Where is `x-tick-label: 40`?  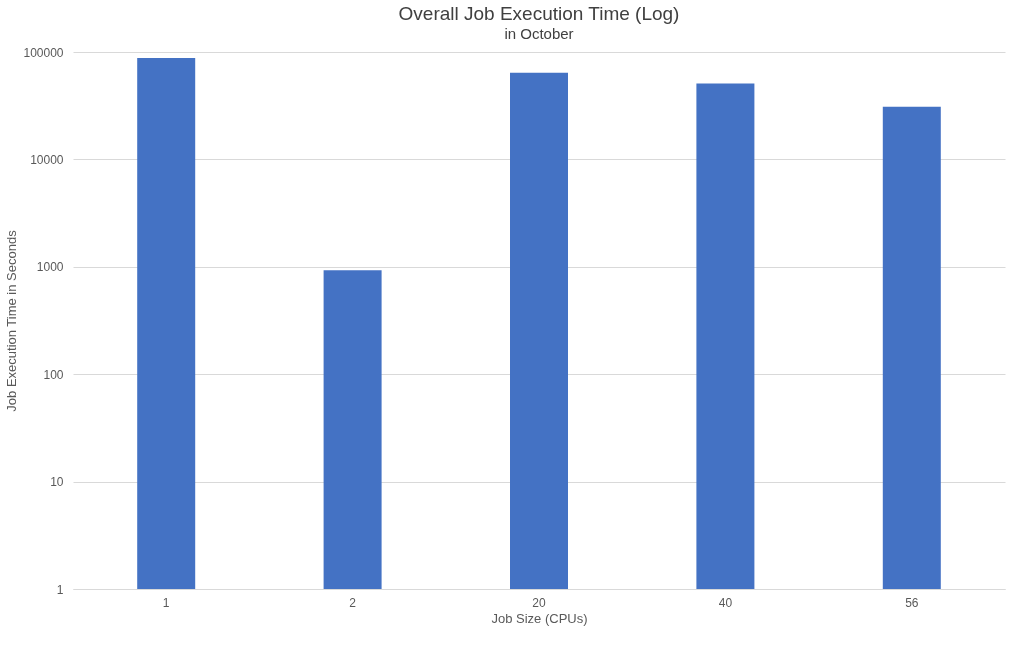
x-tick-label: 40 is located at coordinates (725, 602).